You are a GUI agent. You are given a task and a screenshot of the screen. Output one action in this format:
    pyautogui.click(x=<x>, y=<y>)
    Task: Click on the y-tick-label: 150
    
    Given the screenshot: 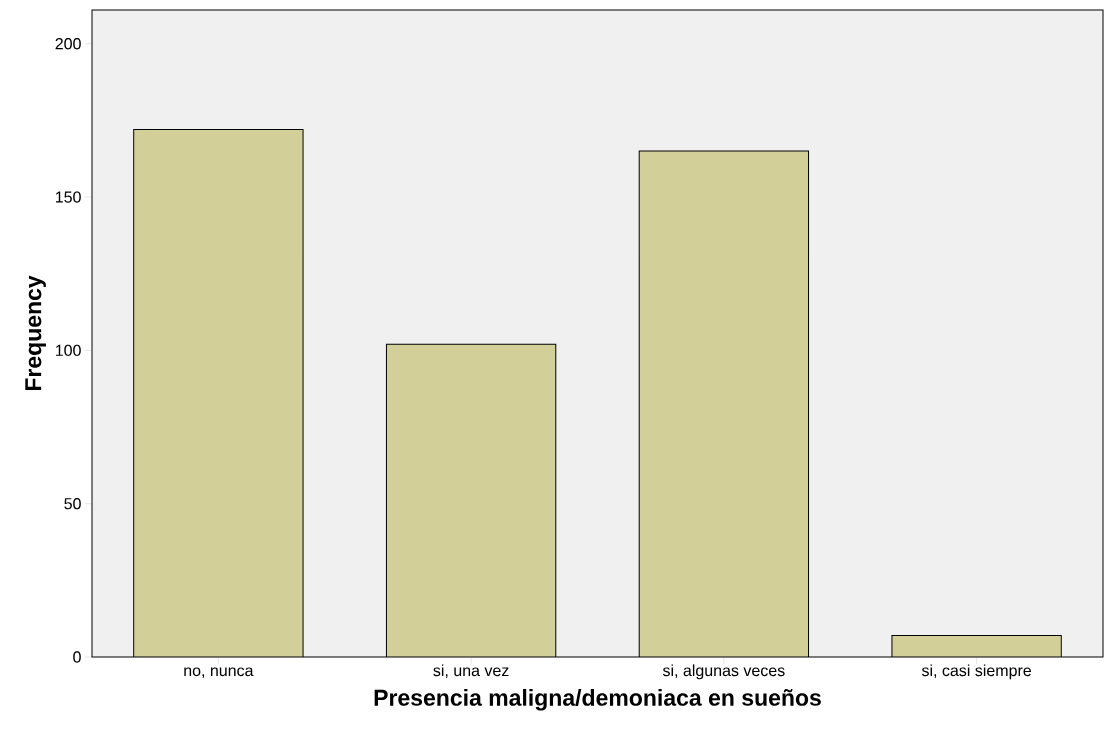 What is the action you would take?
    pyautogui.click(x=68, y=197)
    